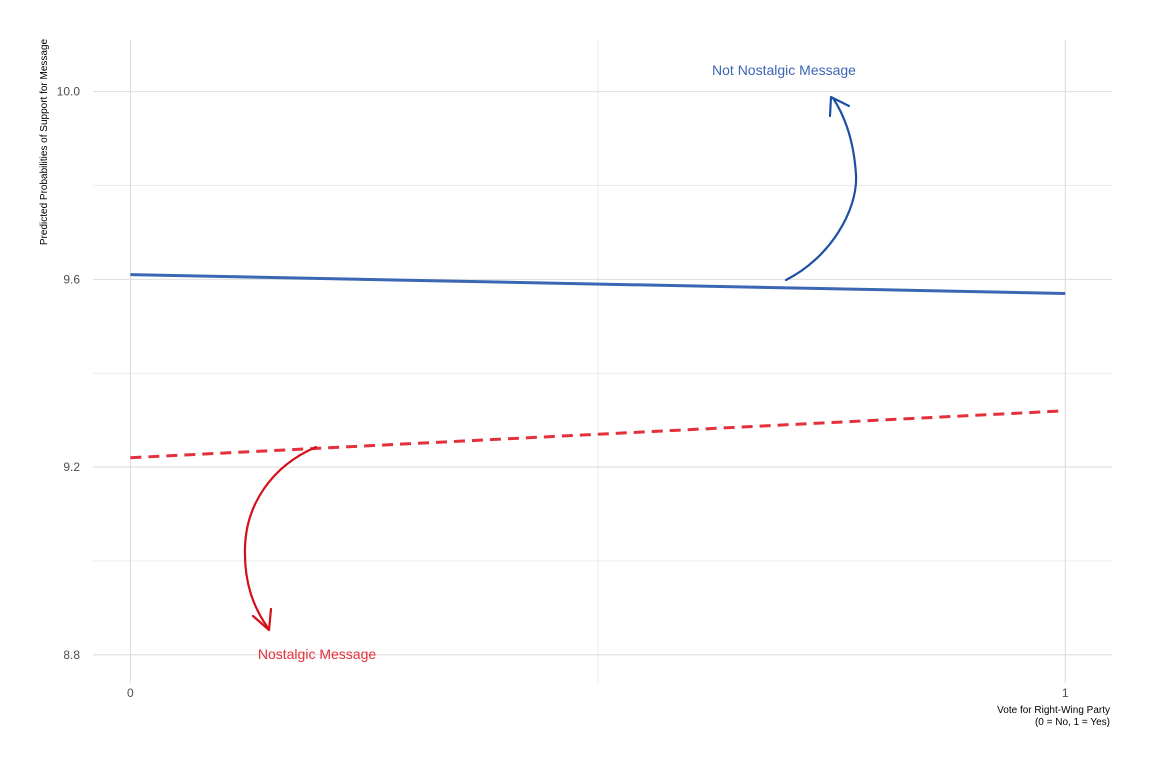 This screenshot has width=1152, height=768. What do you see at coordinates (130, 693) in the screenshot?
I see `x-tick-label: 0` at bounding box center [130, 693].